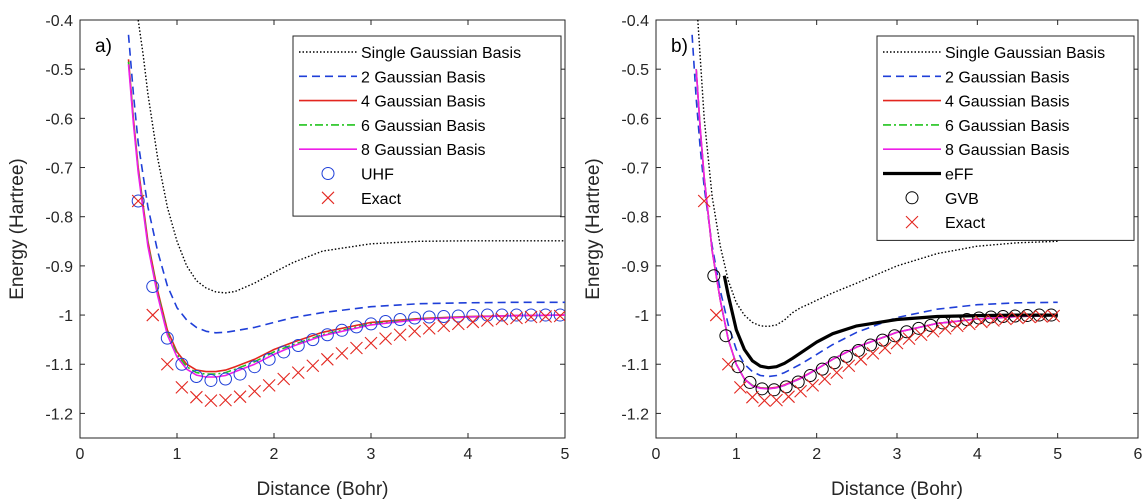 This screenshot has width=1146, height=502. Describe the element at coordinates (882, 333) in the screenshot. I see `series-gvb` at that location.